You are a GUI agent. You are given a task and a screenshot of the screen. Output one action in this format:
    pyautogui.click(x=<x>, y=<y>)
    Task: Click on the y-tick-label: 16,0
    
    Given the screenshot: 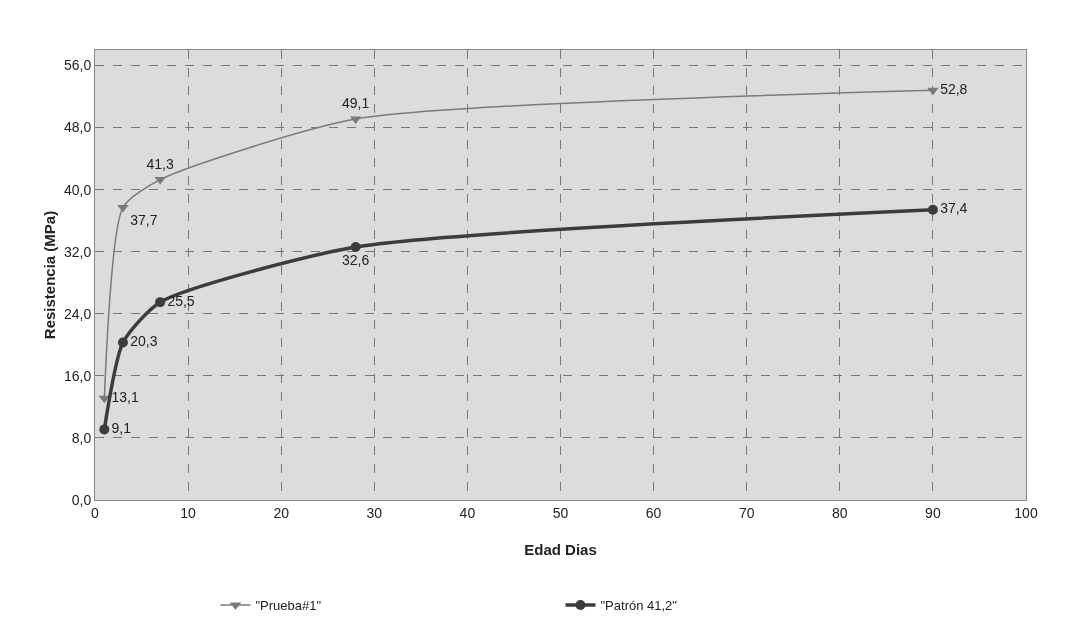 What is the action you would take?
    pyautogui.click(x=77, y=375)
    